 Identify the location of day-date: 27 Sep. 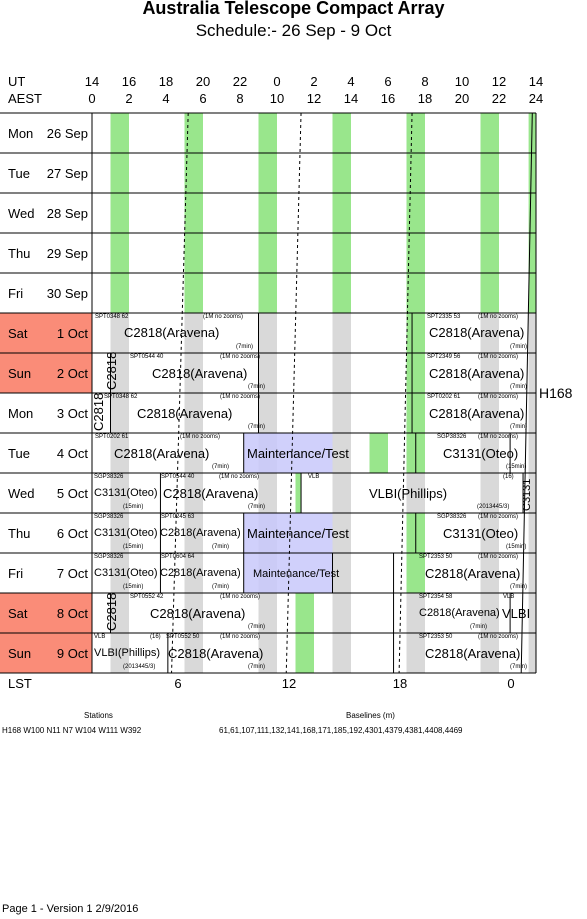
(67, 173).